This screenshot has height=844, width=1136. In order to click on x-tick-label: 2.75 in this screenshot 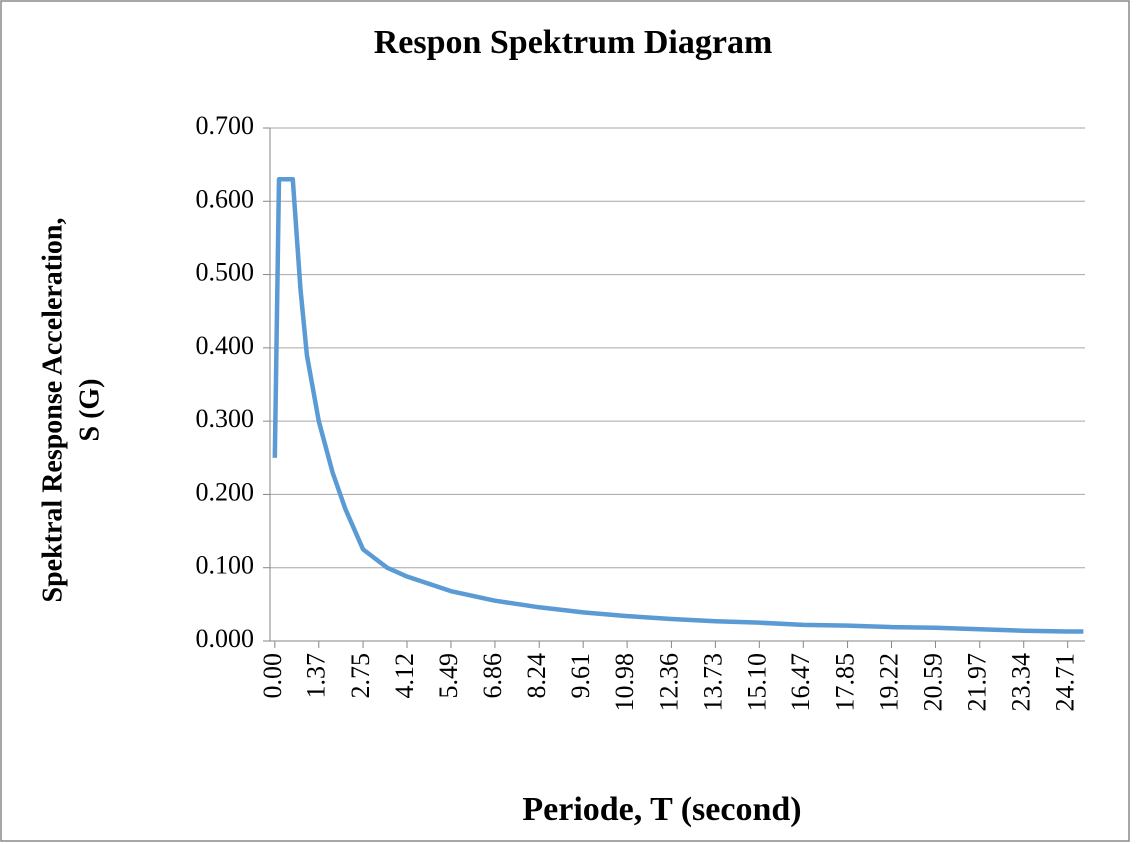, I will do `click(360, 676)`.